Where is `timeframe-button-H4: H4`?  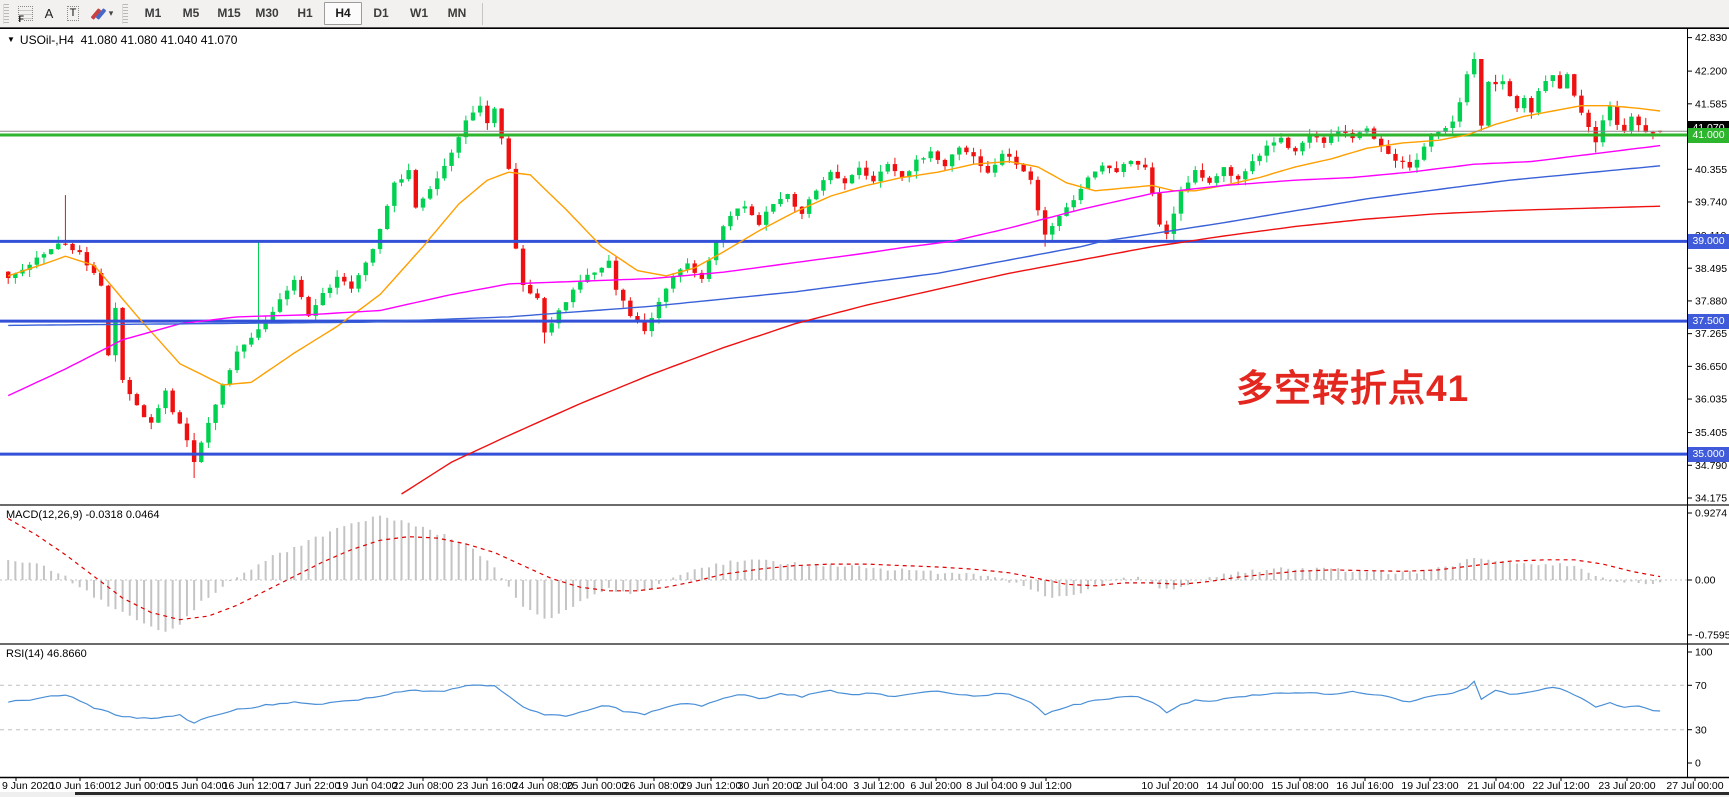 timeframe-button-H4: H4 is located at coordinates (343, 13).